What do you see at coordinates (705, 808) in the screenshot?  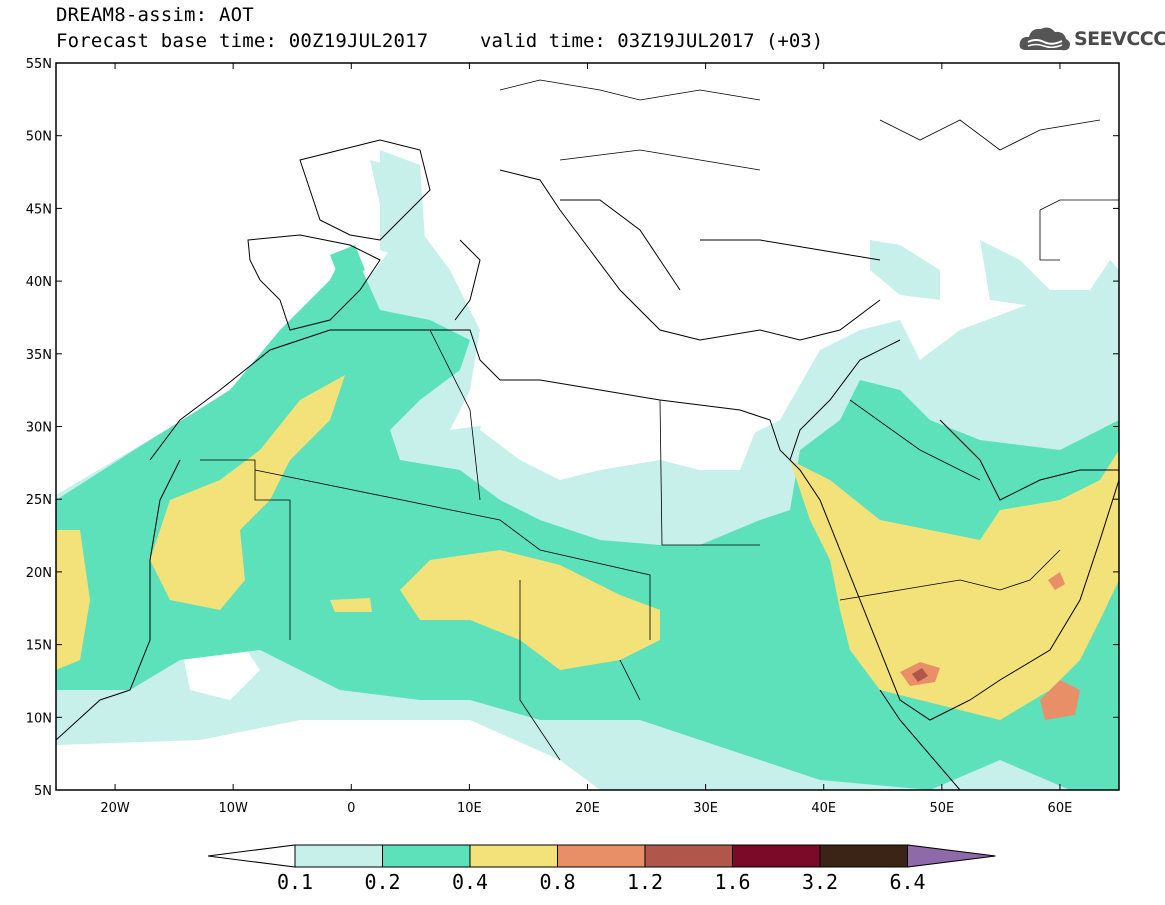 I see `lon-label: 30E` at bounding box center [705, 808].